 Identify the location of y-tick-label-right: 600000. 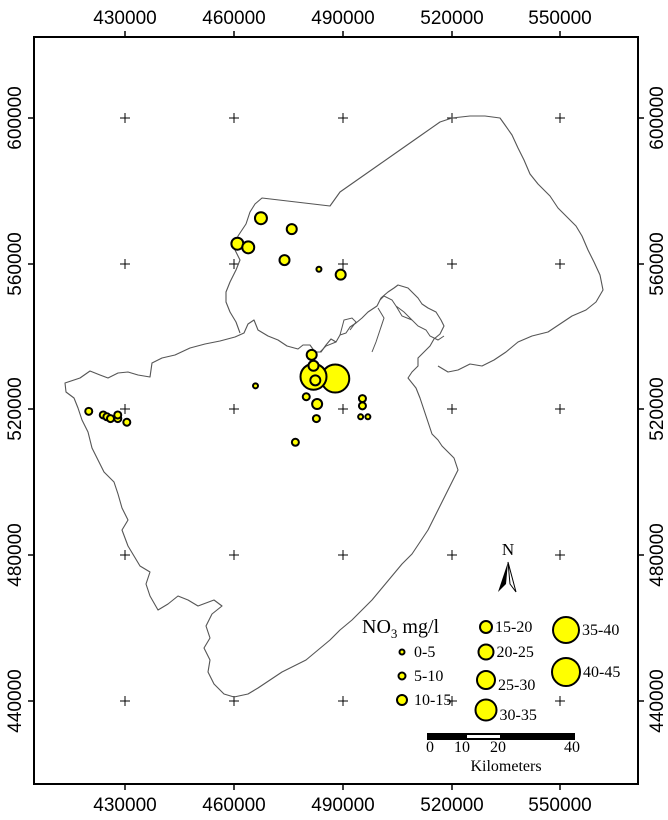
(657, 117).